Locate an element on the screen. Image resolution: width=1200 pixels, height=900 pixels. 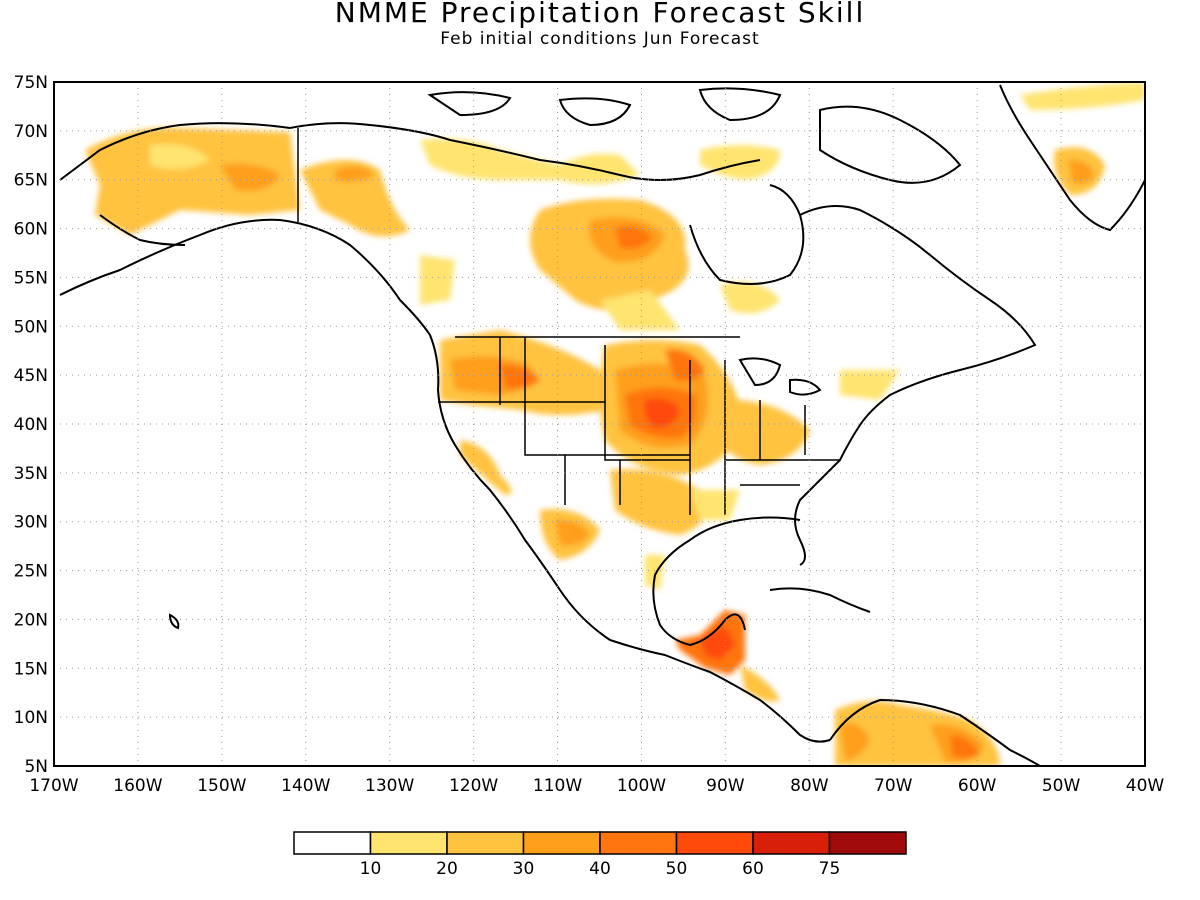
map-subtitle: Feb initial conditions Jun Forecast is located at coordinates (600, 39).